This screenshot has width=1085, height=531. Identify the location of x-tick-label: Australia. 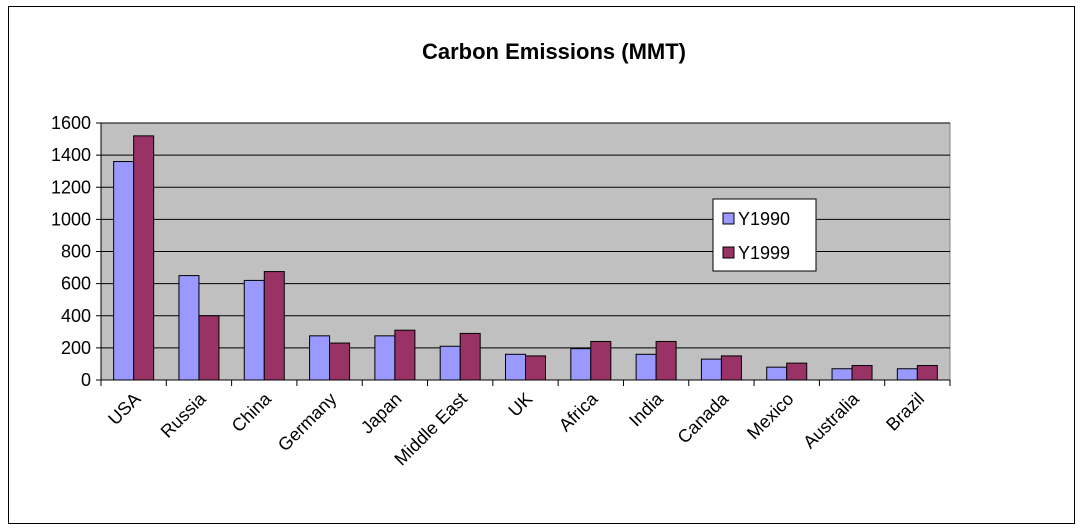
(831, 420).